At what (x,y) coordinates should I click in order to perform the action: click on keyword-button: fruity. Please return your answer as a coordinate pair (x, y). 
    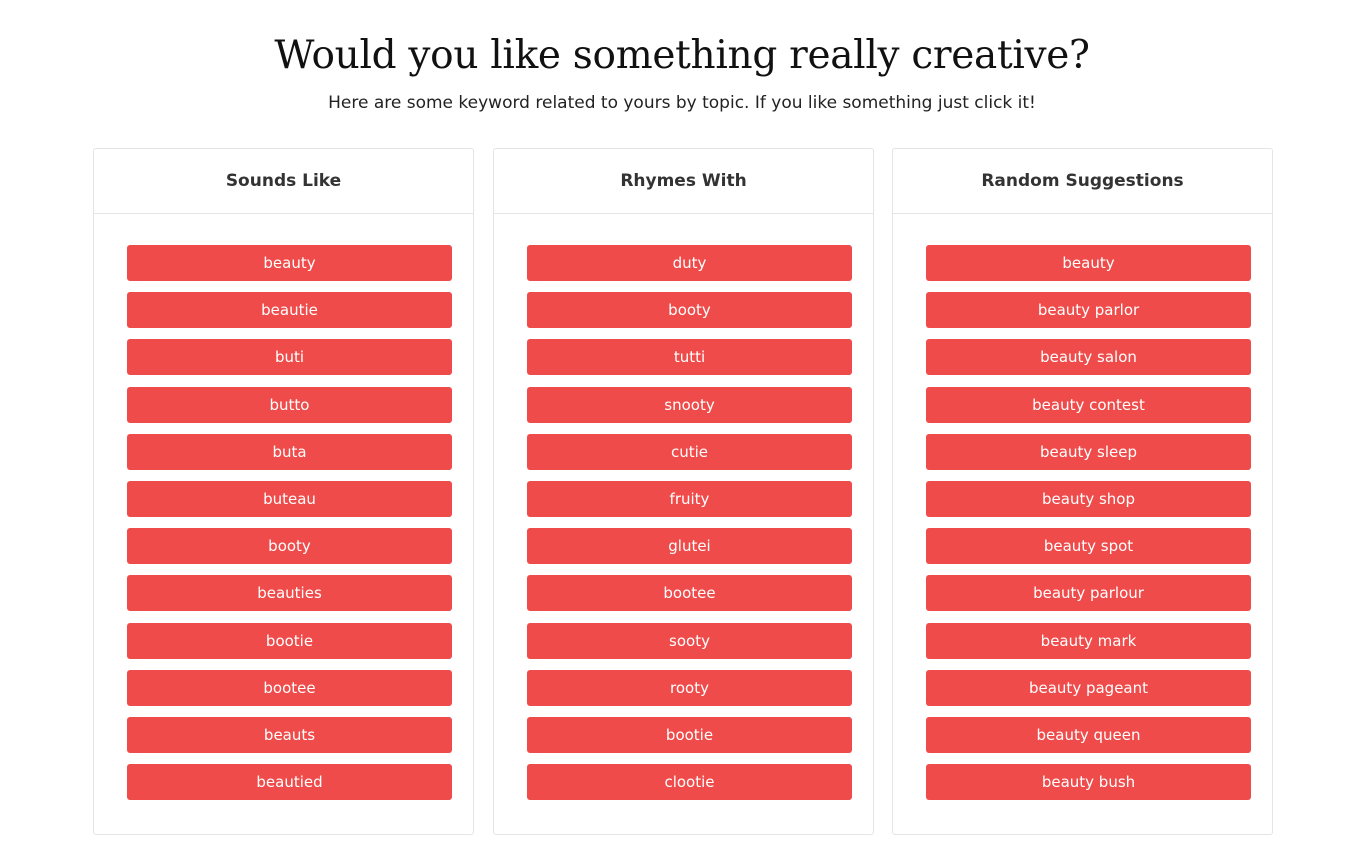
    Looking at the image, I should click on (689, 498).